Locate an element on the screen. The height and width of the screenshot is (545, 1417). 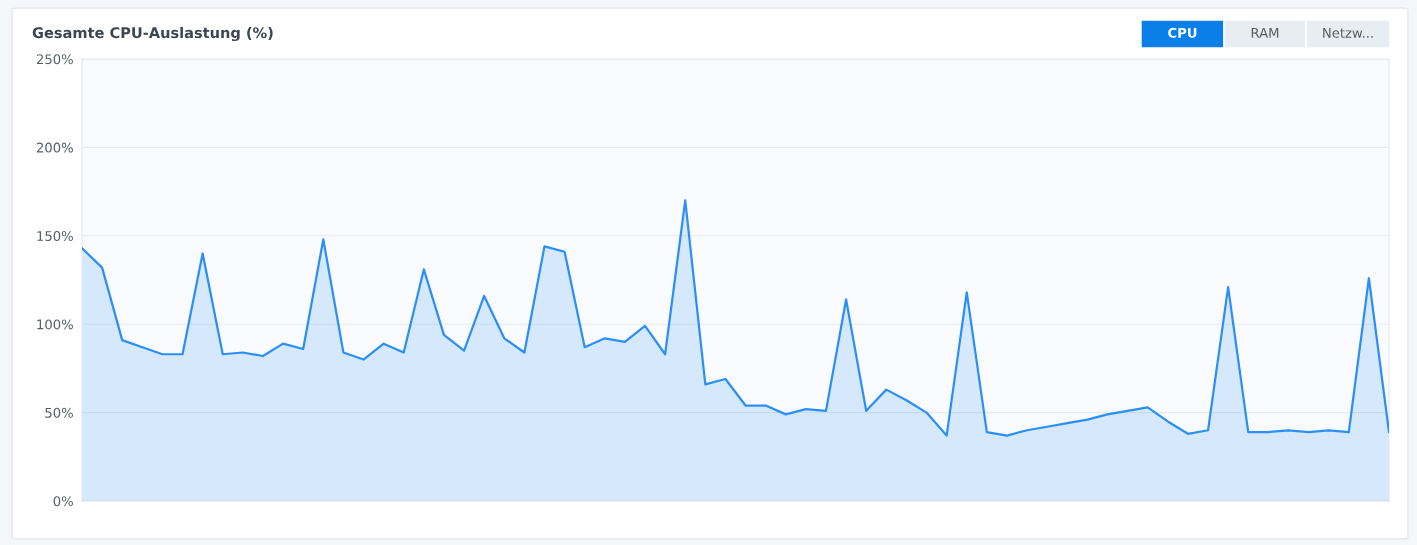
y-tick-label: 150% is located at coordinates (55, 236).